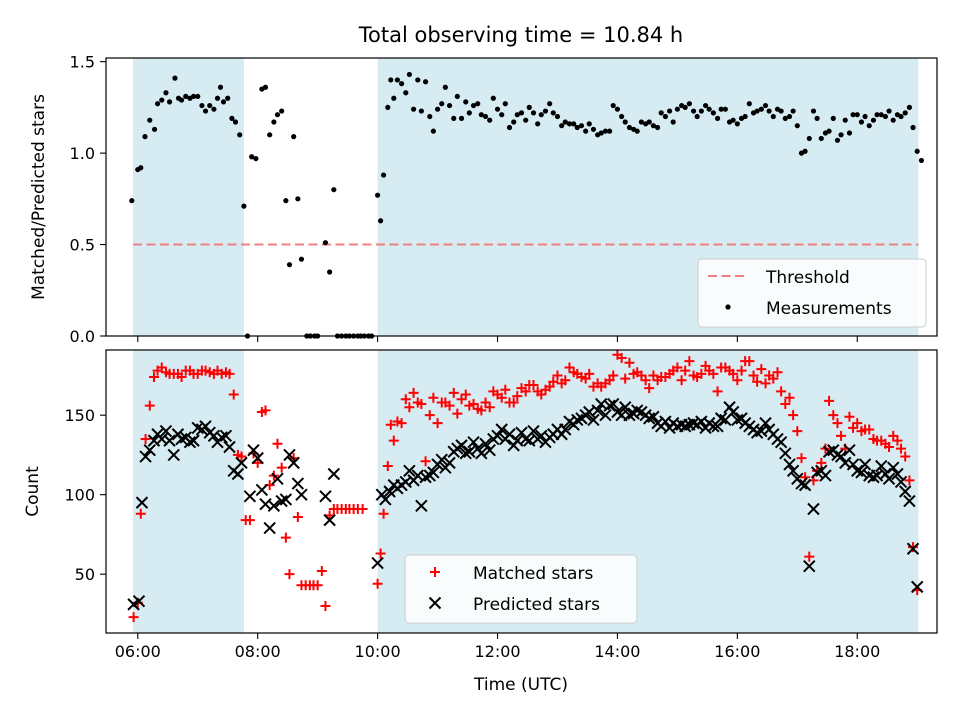 The image size is (960, 720). What do you see at coordinates (435, 572) in the screenshot?
I see `legend-matched-swatch` at bounding box center [435, 572].